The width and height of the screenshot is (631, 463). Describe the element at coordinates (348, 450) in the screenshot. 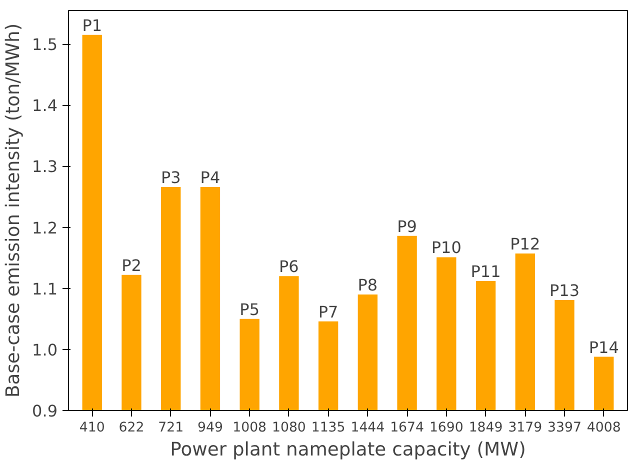

I see `x-axis-title: Power plant nameplate capacity (MW)` at that location.